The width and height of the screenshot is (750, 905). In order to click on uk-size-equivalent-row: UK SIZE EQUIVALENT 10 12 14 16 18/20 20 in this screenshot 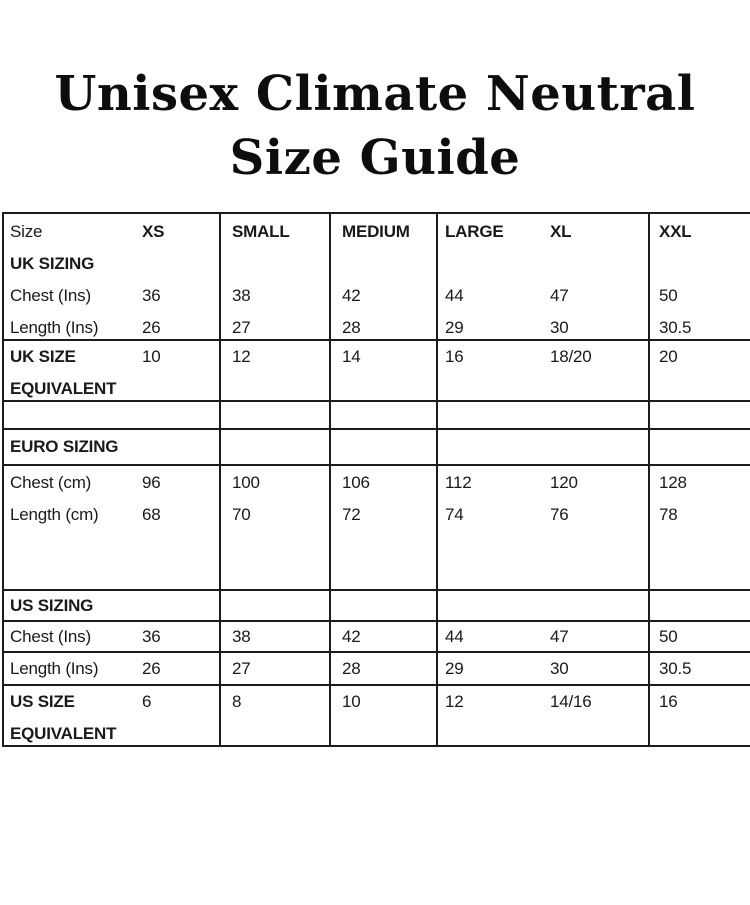, I will do `click(377, 371)`.